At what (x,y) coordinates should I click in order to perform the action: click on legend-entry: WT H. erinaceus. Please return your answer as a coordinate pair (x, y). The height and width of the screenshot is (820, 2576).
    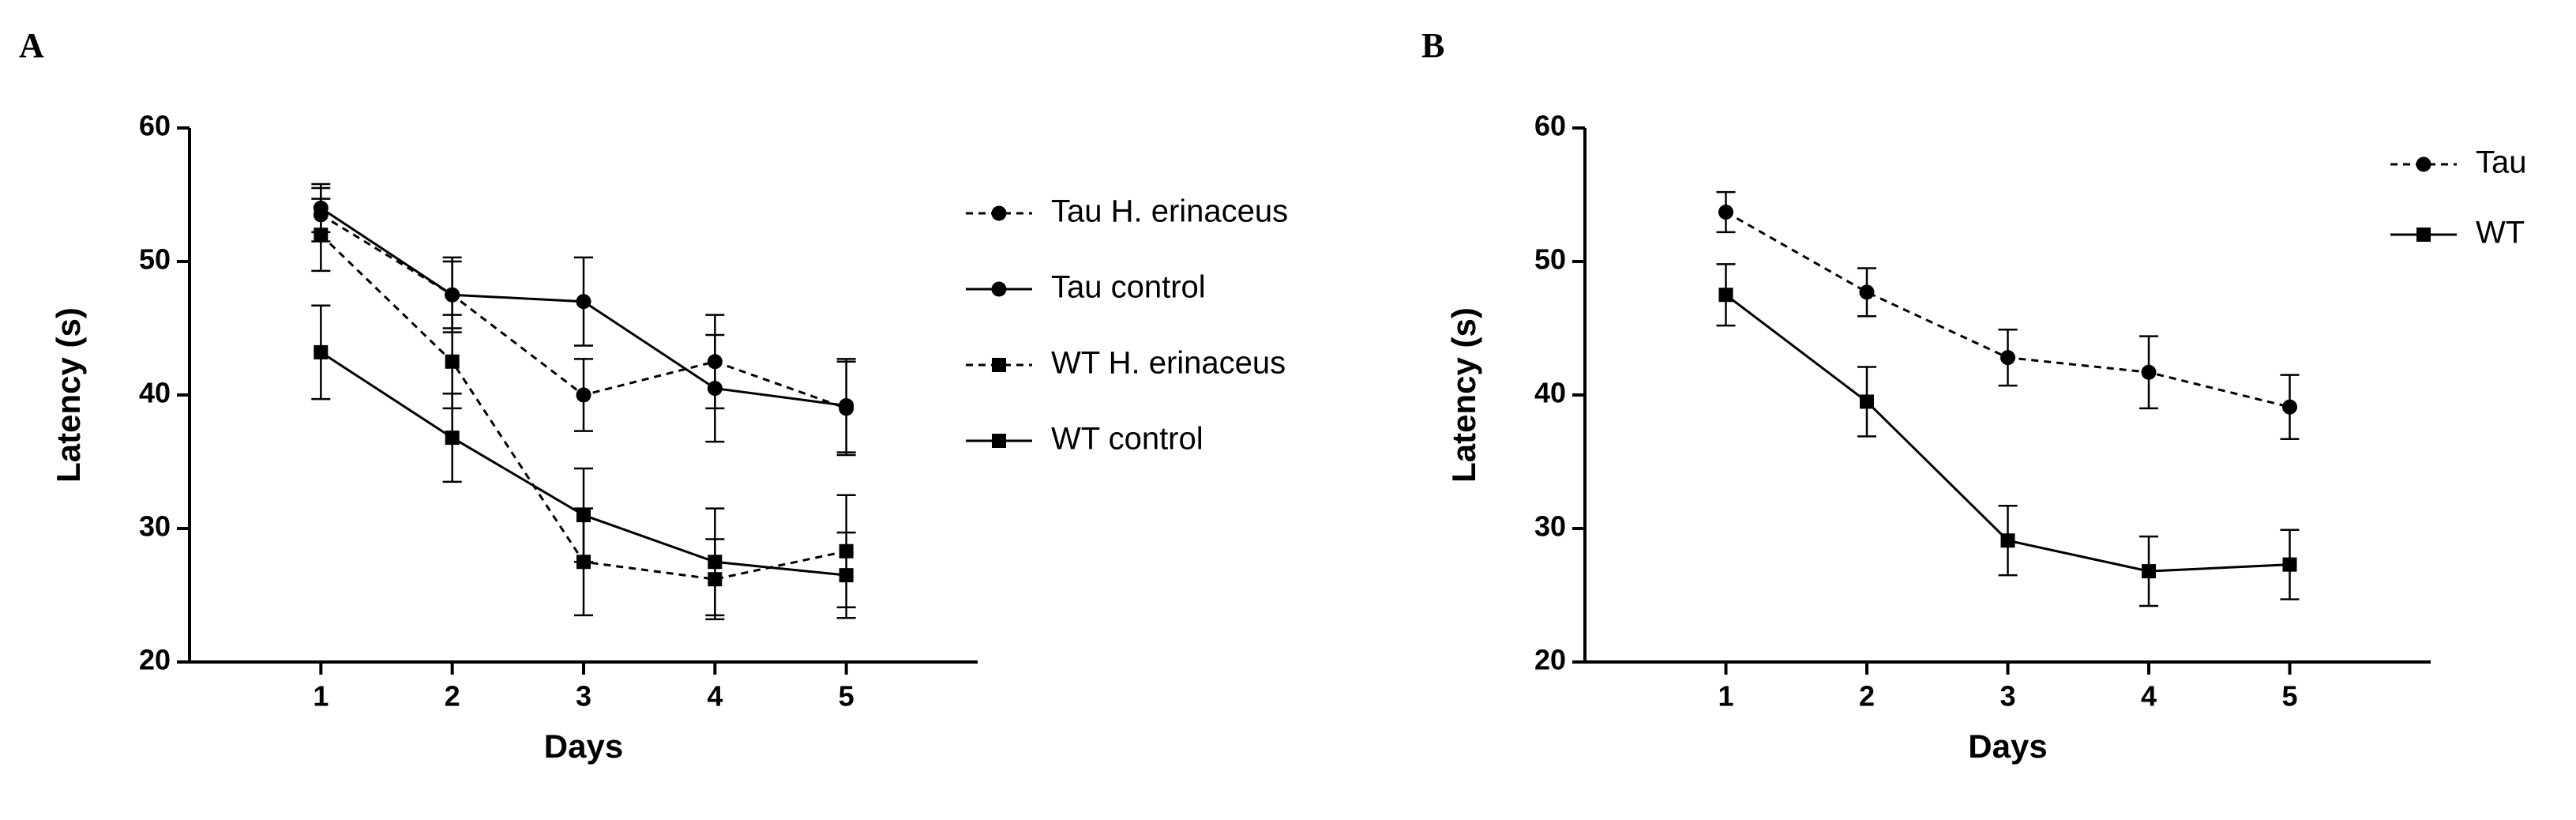
    Looking at the image, I should click on (1126, 363).